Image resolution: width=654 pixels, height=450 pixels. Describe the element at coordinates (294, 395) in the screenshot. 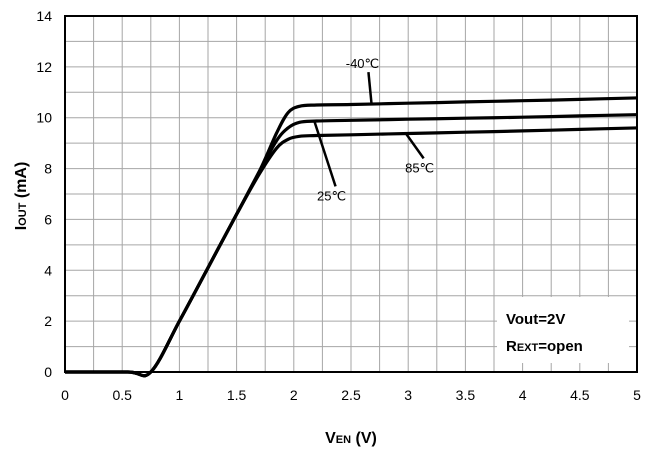

I see `x-tick-label: 2` at that location.